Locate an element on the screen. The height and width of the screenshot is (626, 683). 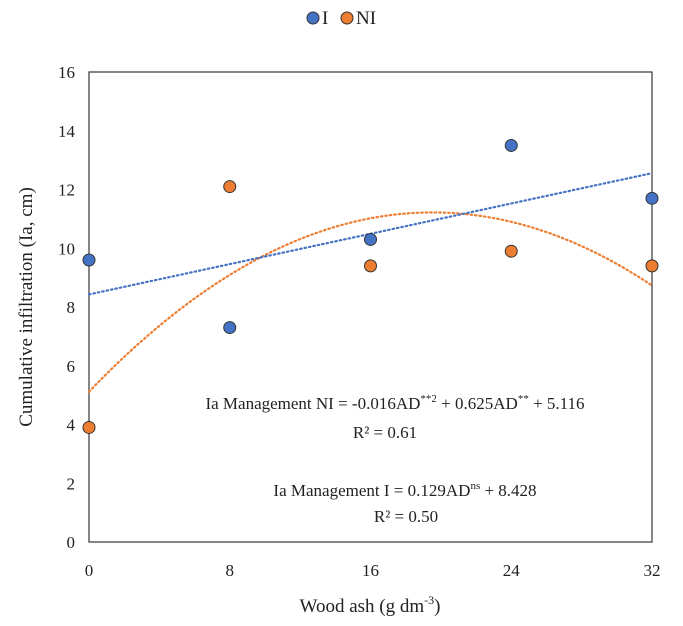
x-tick-label: 24 is located at coordinates (512, 570).